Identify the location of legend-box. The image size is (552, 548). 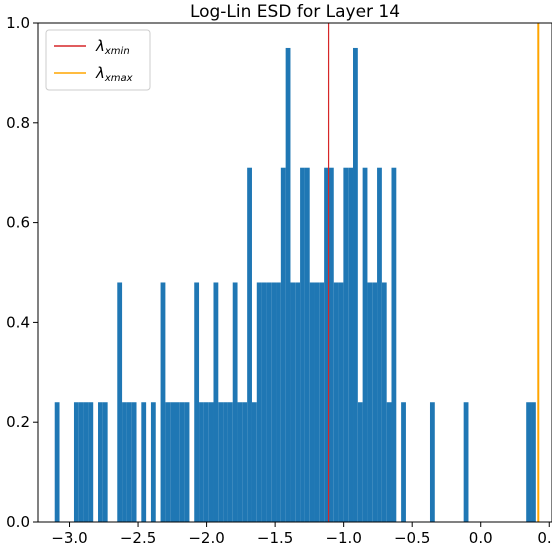
(98, 60).